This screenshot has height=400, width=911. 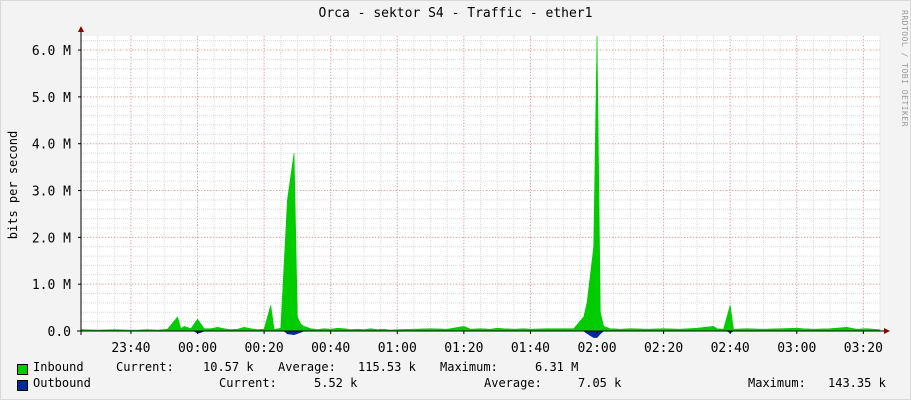 What do you see at coordinates (600, 383) in the screenshot?
I see `outbound-average-value: 7.05 k` at bounding box center [600, 383].